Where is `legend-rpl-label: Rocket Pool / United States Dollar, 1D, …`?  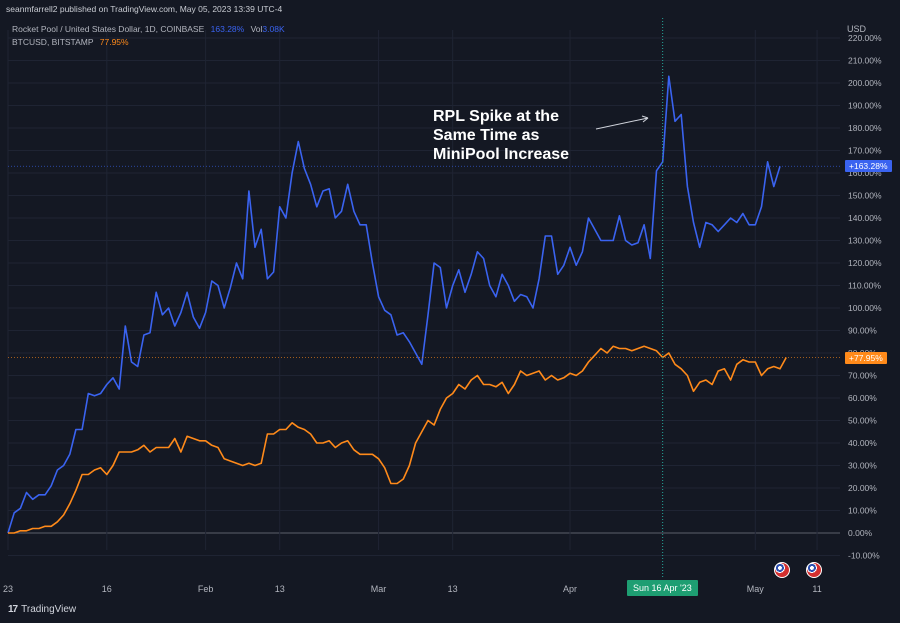 legend-rpl-label: Rocket Pool / United States Dollar, 1D, … is located at coordinates (108, 29).